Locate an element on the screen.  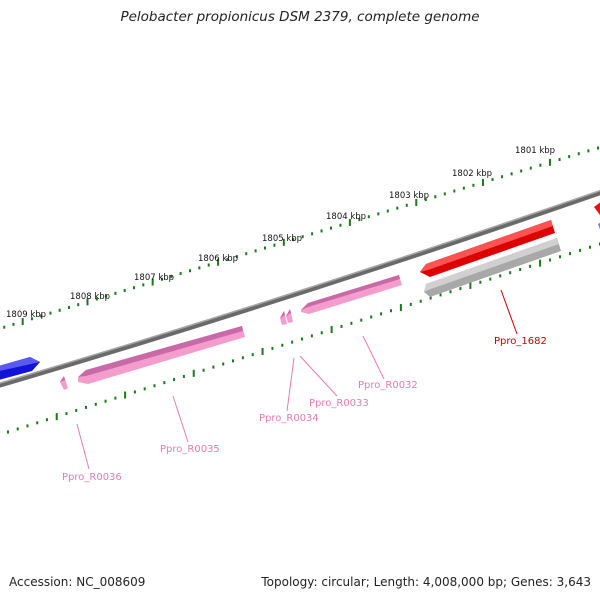
gene-ppro-r0032 is located at coordinates (351, 294).